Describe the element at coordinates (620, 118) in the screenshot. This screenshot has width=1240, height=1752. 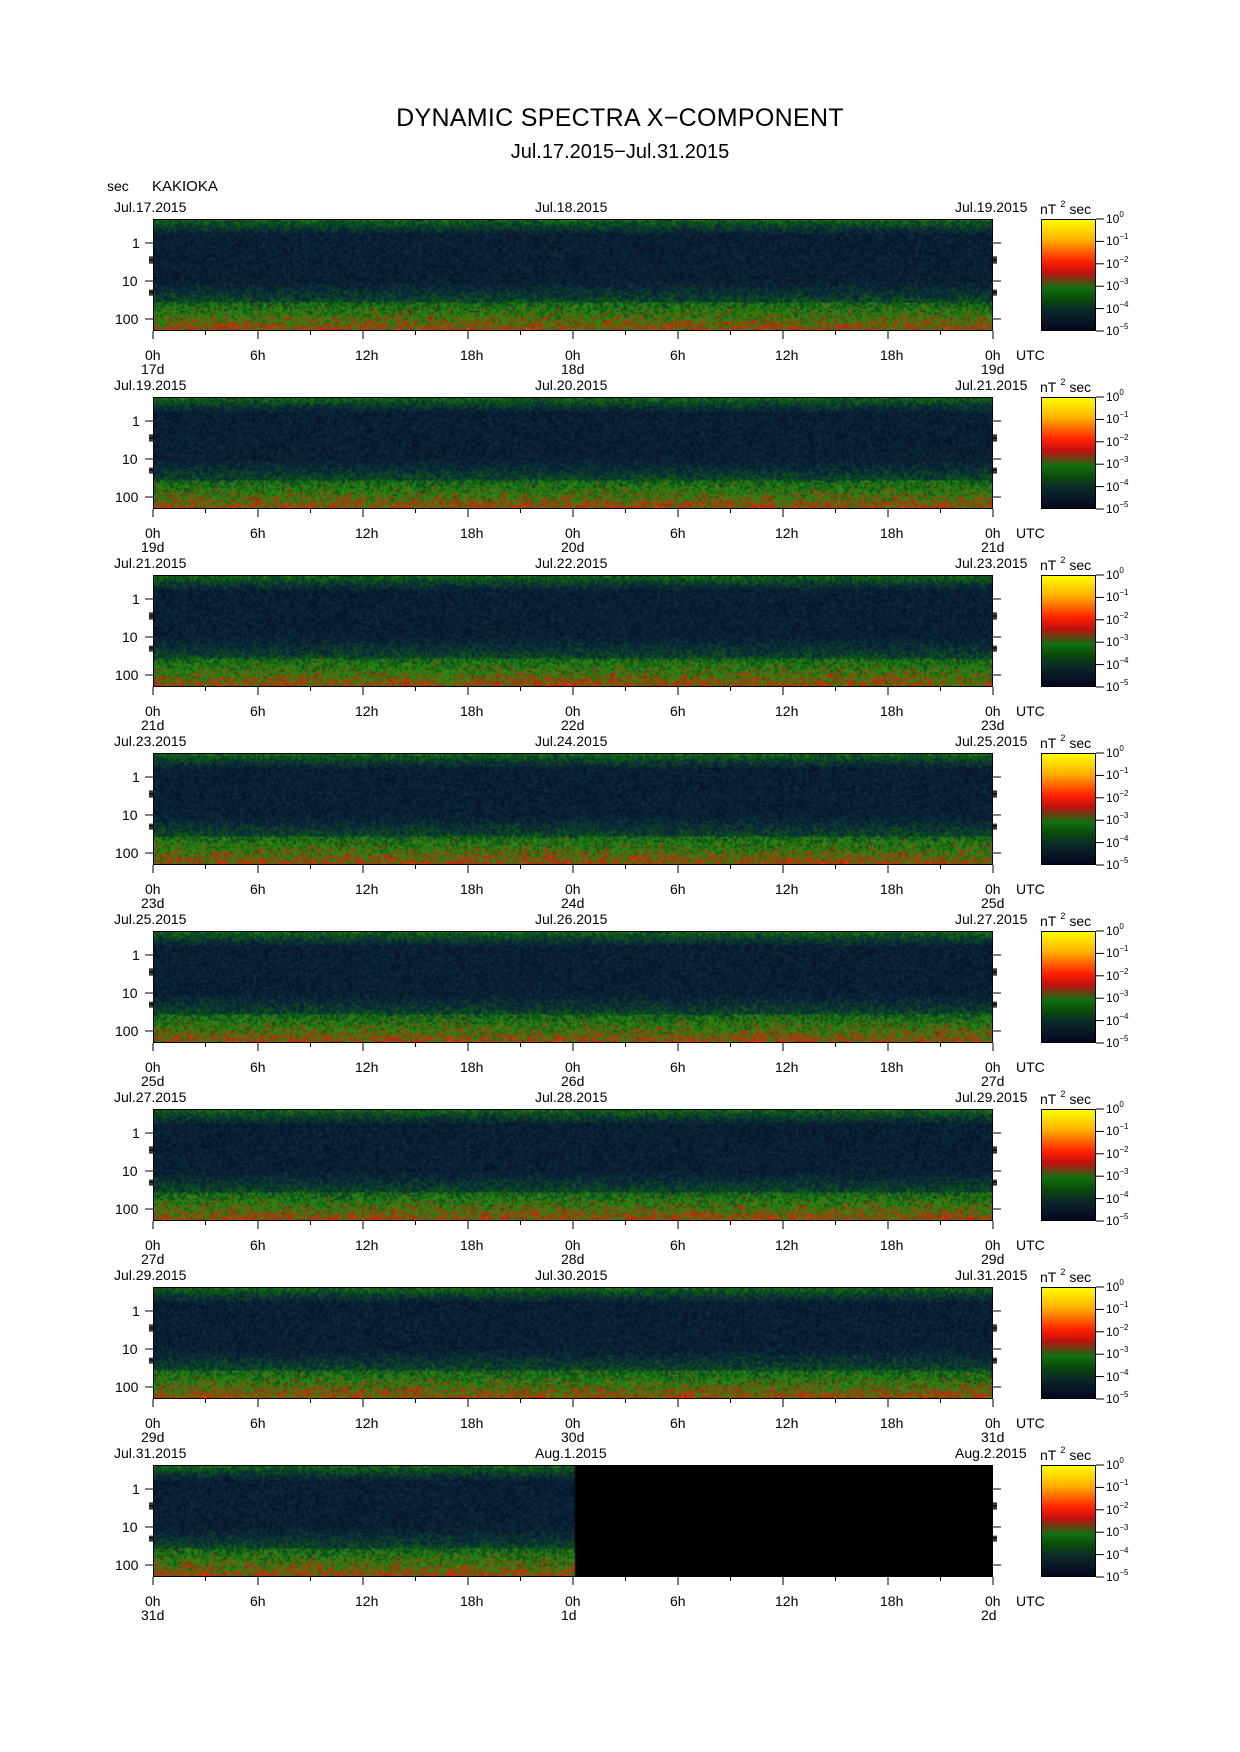
I see `chart-title: DYNAMIC SPECTRA X−COMPONENT` at that location.